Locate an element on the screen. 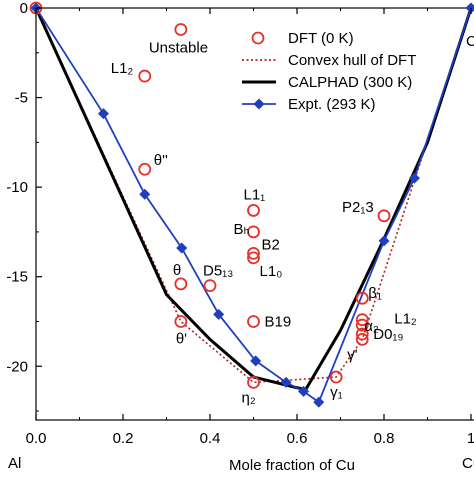  phase-label: γ₁ is located at coordinates (336, 392).